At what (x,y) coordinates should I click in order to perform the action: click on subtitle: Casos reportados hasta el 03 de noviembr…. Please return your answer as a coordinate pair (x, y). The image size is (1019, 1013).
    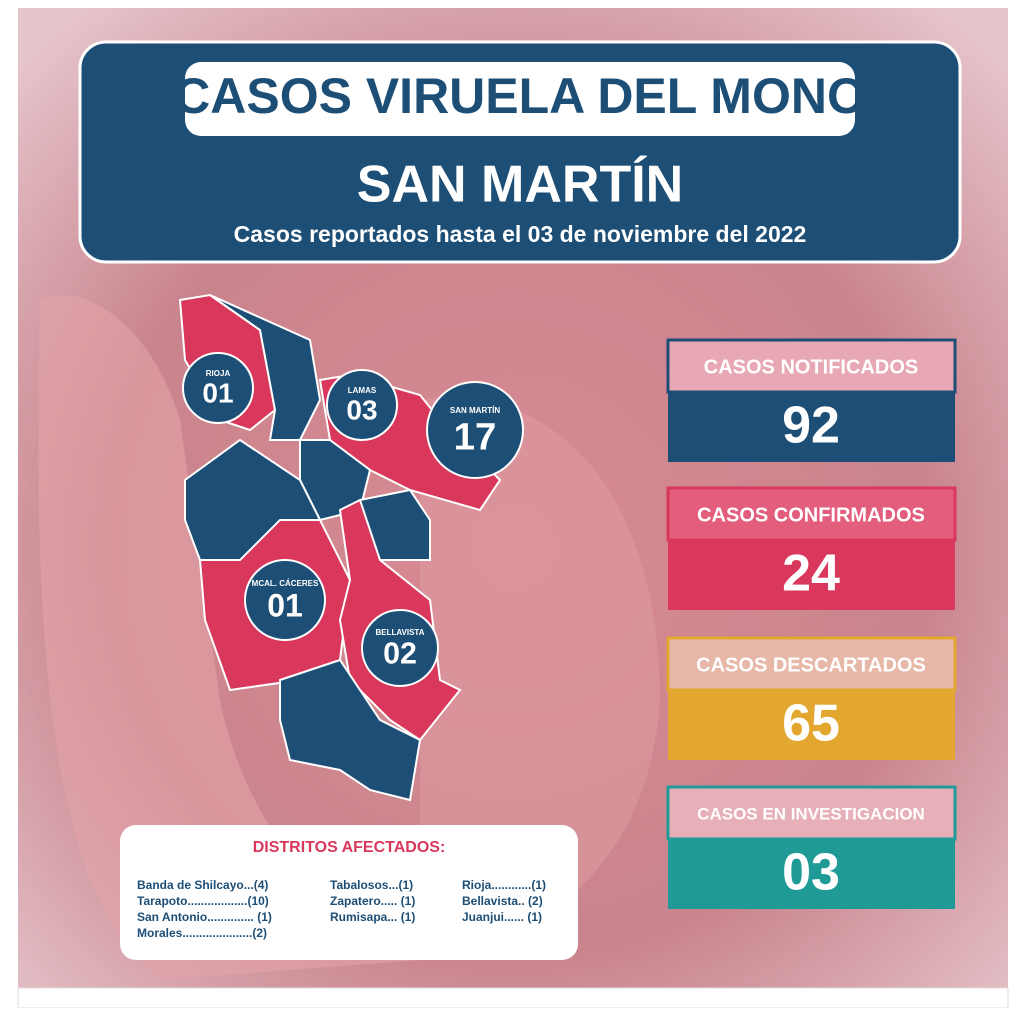
    Looking at the image, I should click on (520, 234).